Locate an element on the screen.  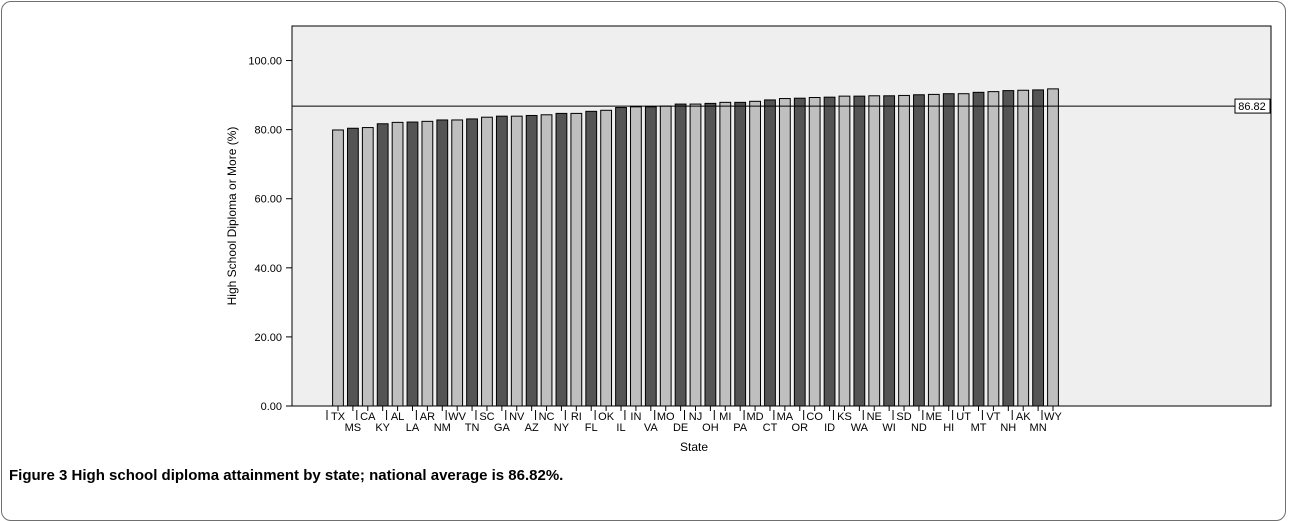
x-tick-label: DE is located at coordinates (680, 428).